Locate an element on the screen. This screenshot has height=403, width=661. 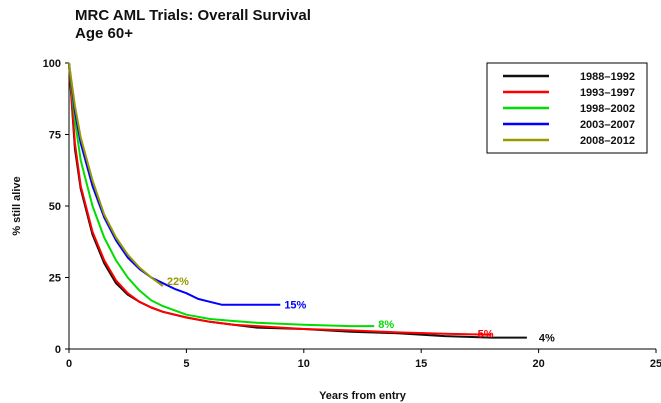
legend-label-3: 2003–2007 is located at coordinates (607, 125).